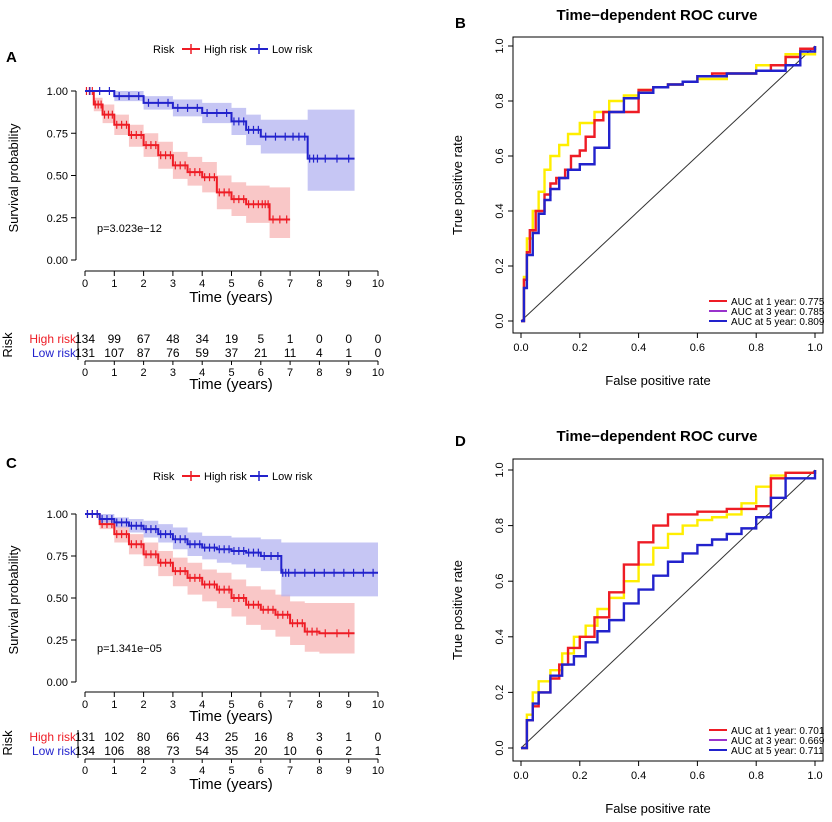 The width and height of the screenshot is (832, 822). What do you see at coordinates (114, 737) in the screenshot?
I see `risk-count-high: 102` at bounding box center [114, 737].